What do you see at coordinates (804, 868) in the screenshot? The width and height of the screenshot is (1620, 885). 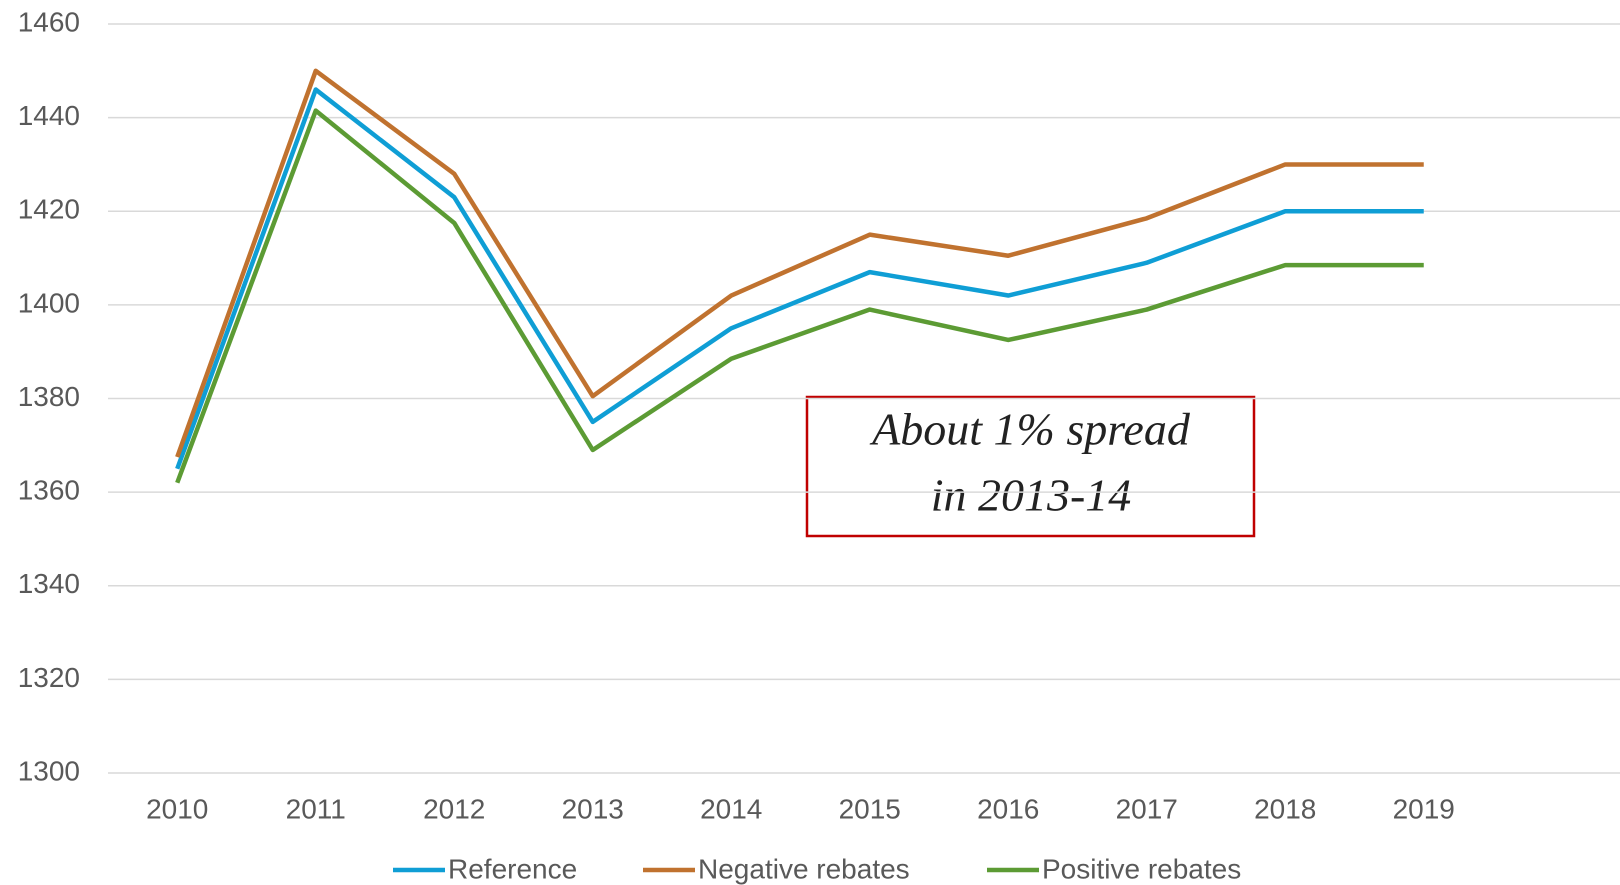 I see `legend-label: Negative rebates` at bounding box center [804, 868].